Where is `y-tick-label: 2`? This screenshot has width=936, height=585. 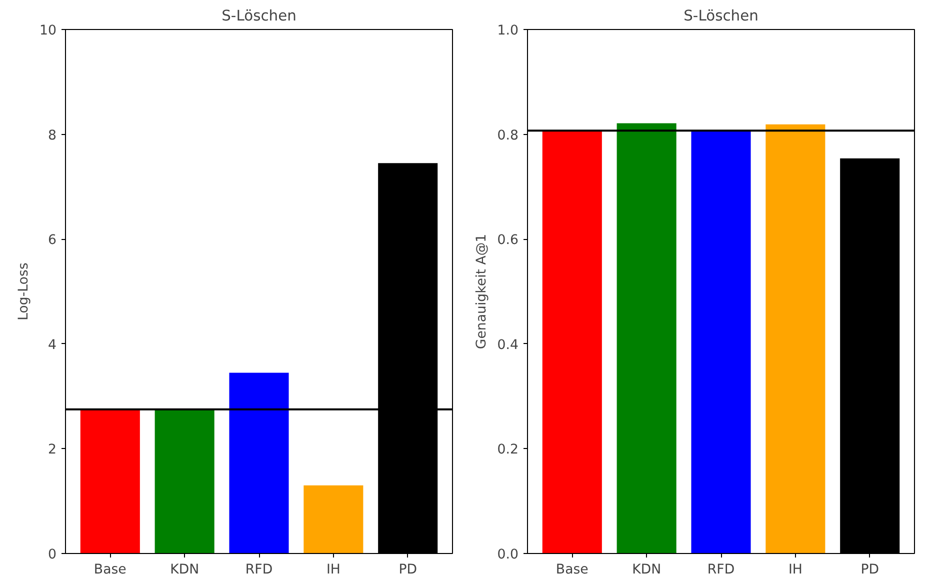
y-tick-label: 2 is located at coordinates (52, 450).